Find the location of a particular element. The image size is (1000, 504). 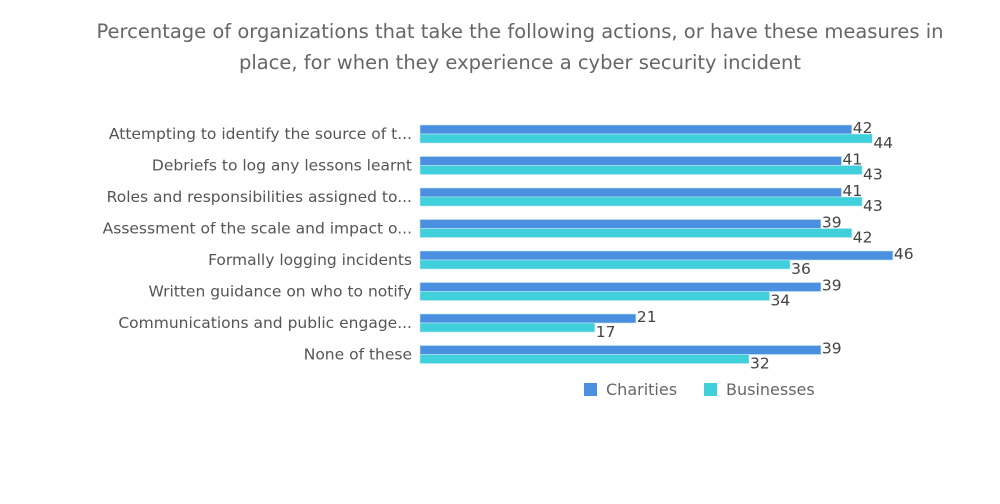

category-label: None of these is located at coordinates (358, 355).